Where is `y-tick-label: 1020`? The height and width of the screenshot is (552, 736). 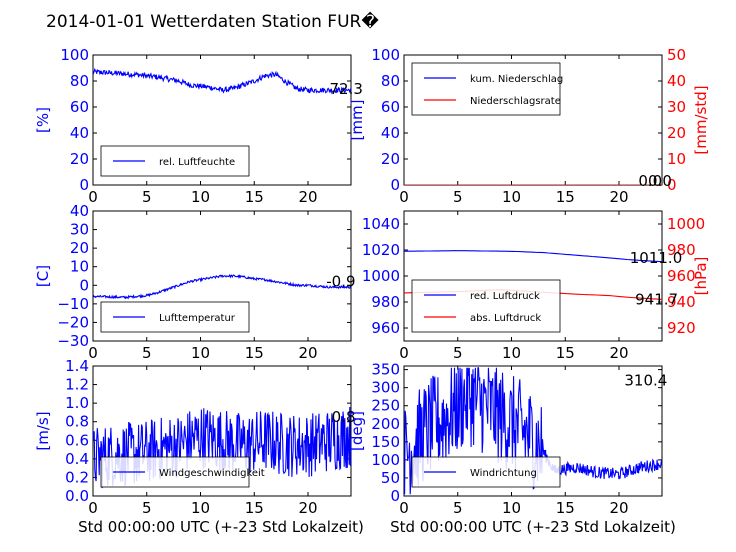 y-tick-label: 1020 is located at coordinates (381, 250).